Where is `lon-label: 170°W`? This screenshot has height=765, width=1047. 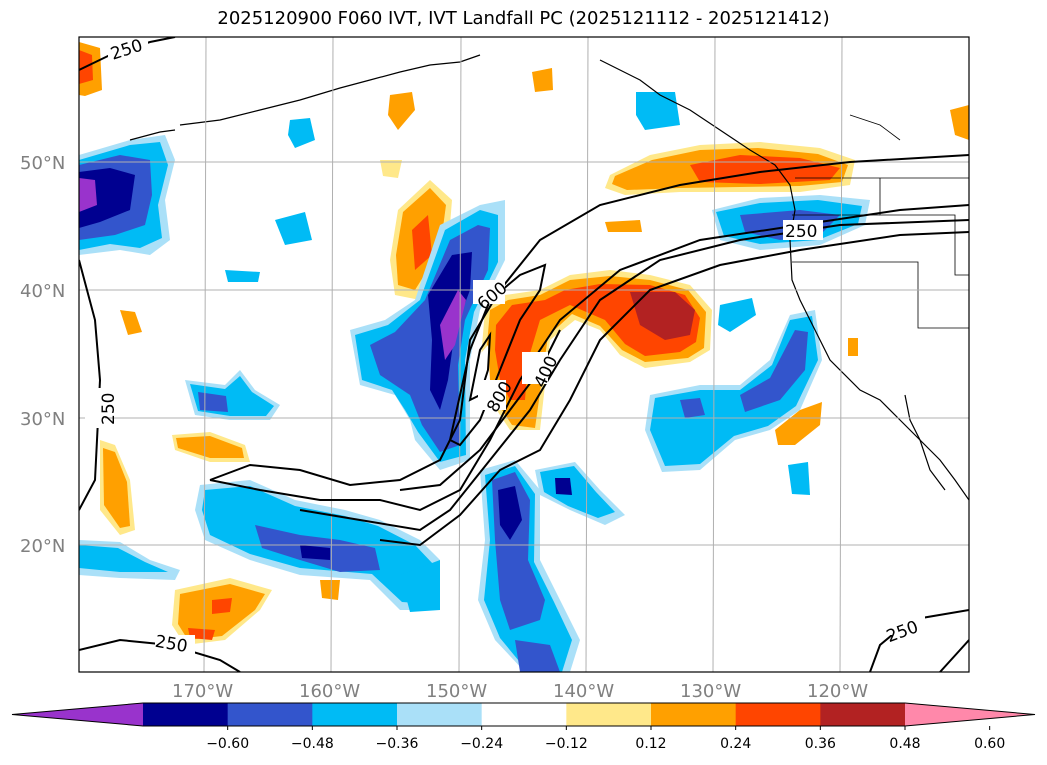 lon-label: 170°W is located at coordinates (202, 691).